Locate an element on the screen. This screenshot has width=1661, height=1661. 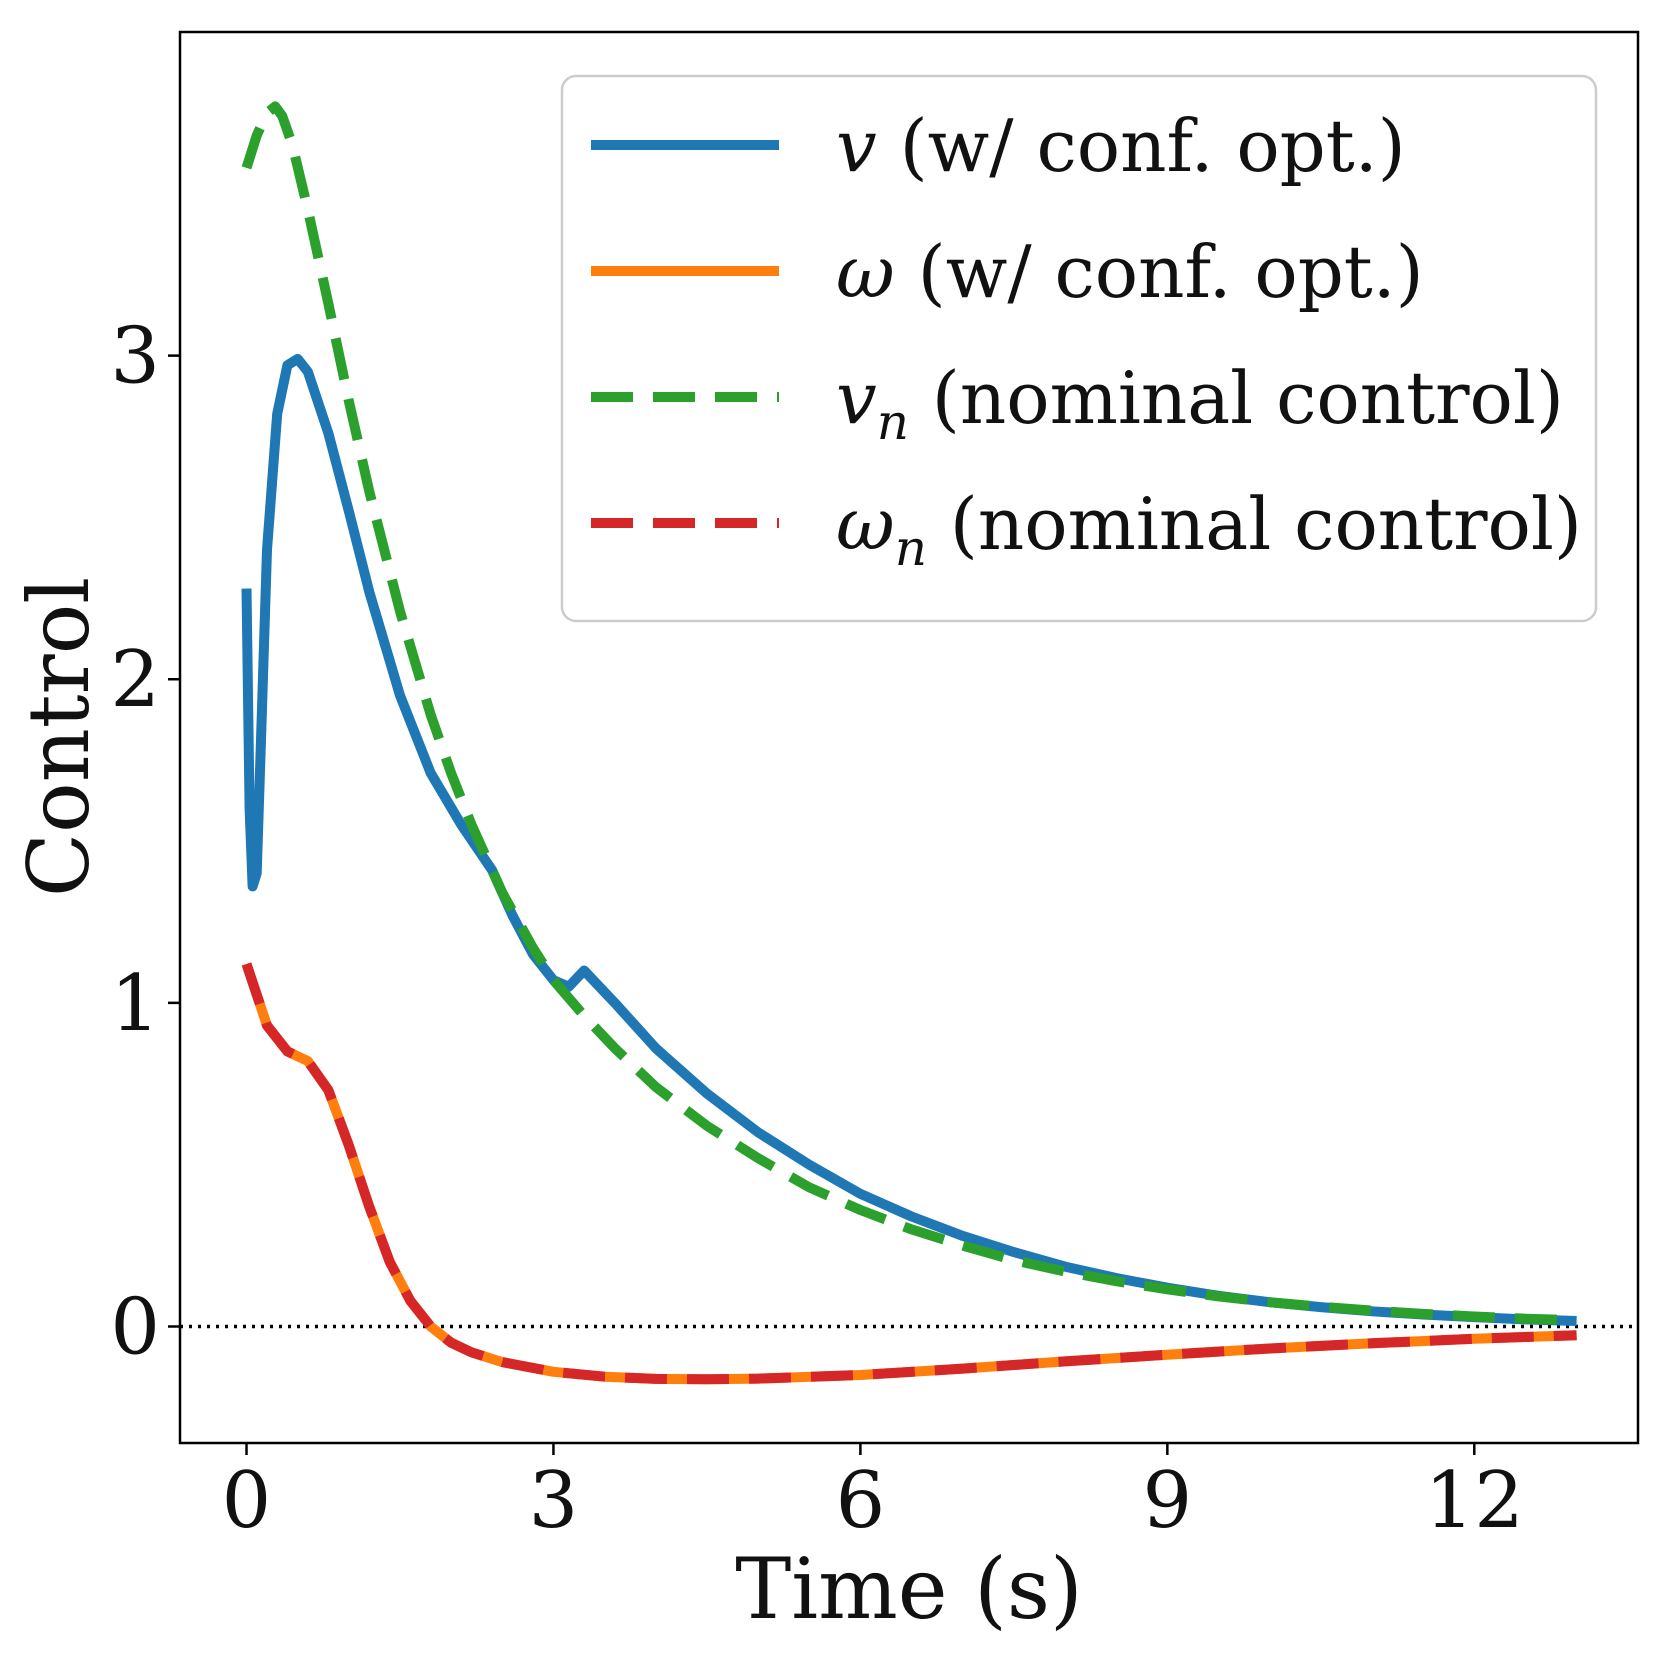
legend-label-1: v (w/ conf. opt.) is located at coordinates (1121, 146).